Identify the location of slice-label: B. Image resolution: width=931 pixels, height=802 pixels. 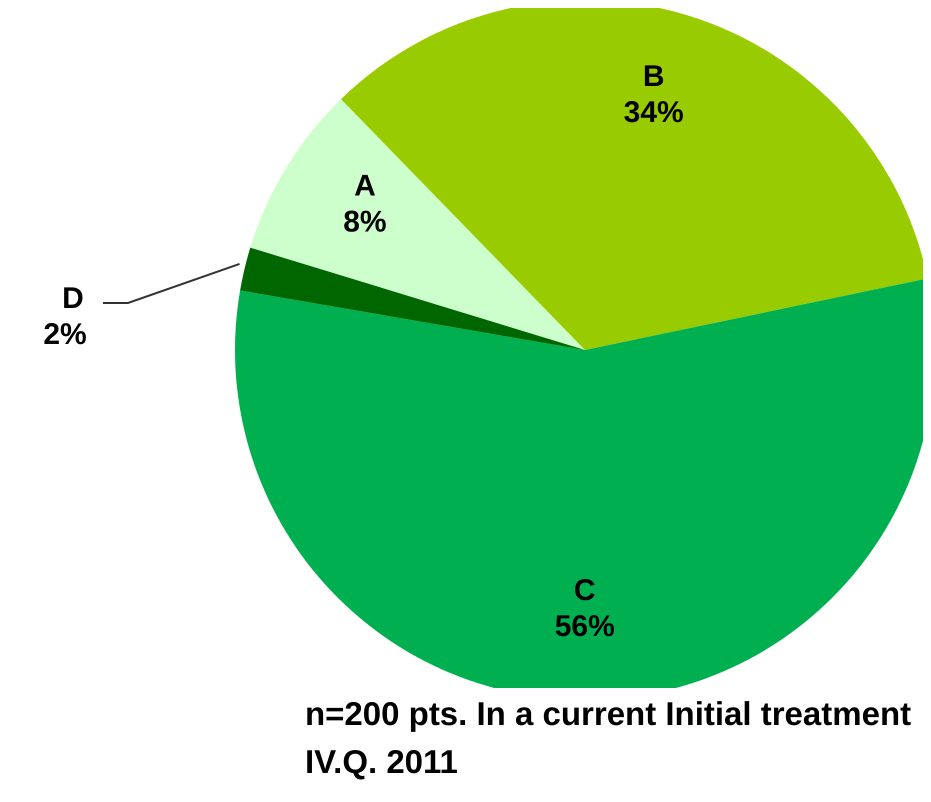
(653, 77).